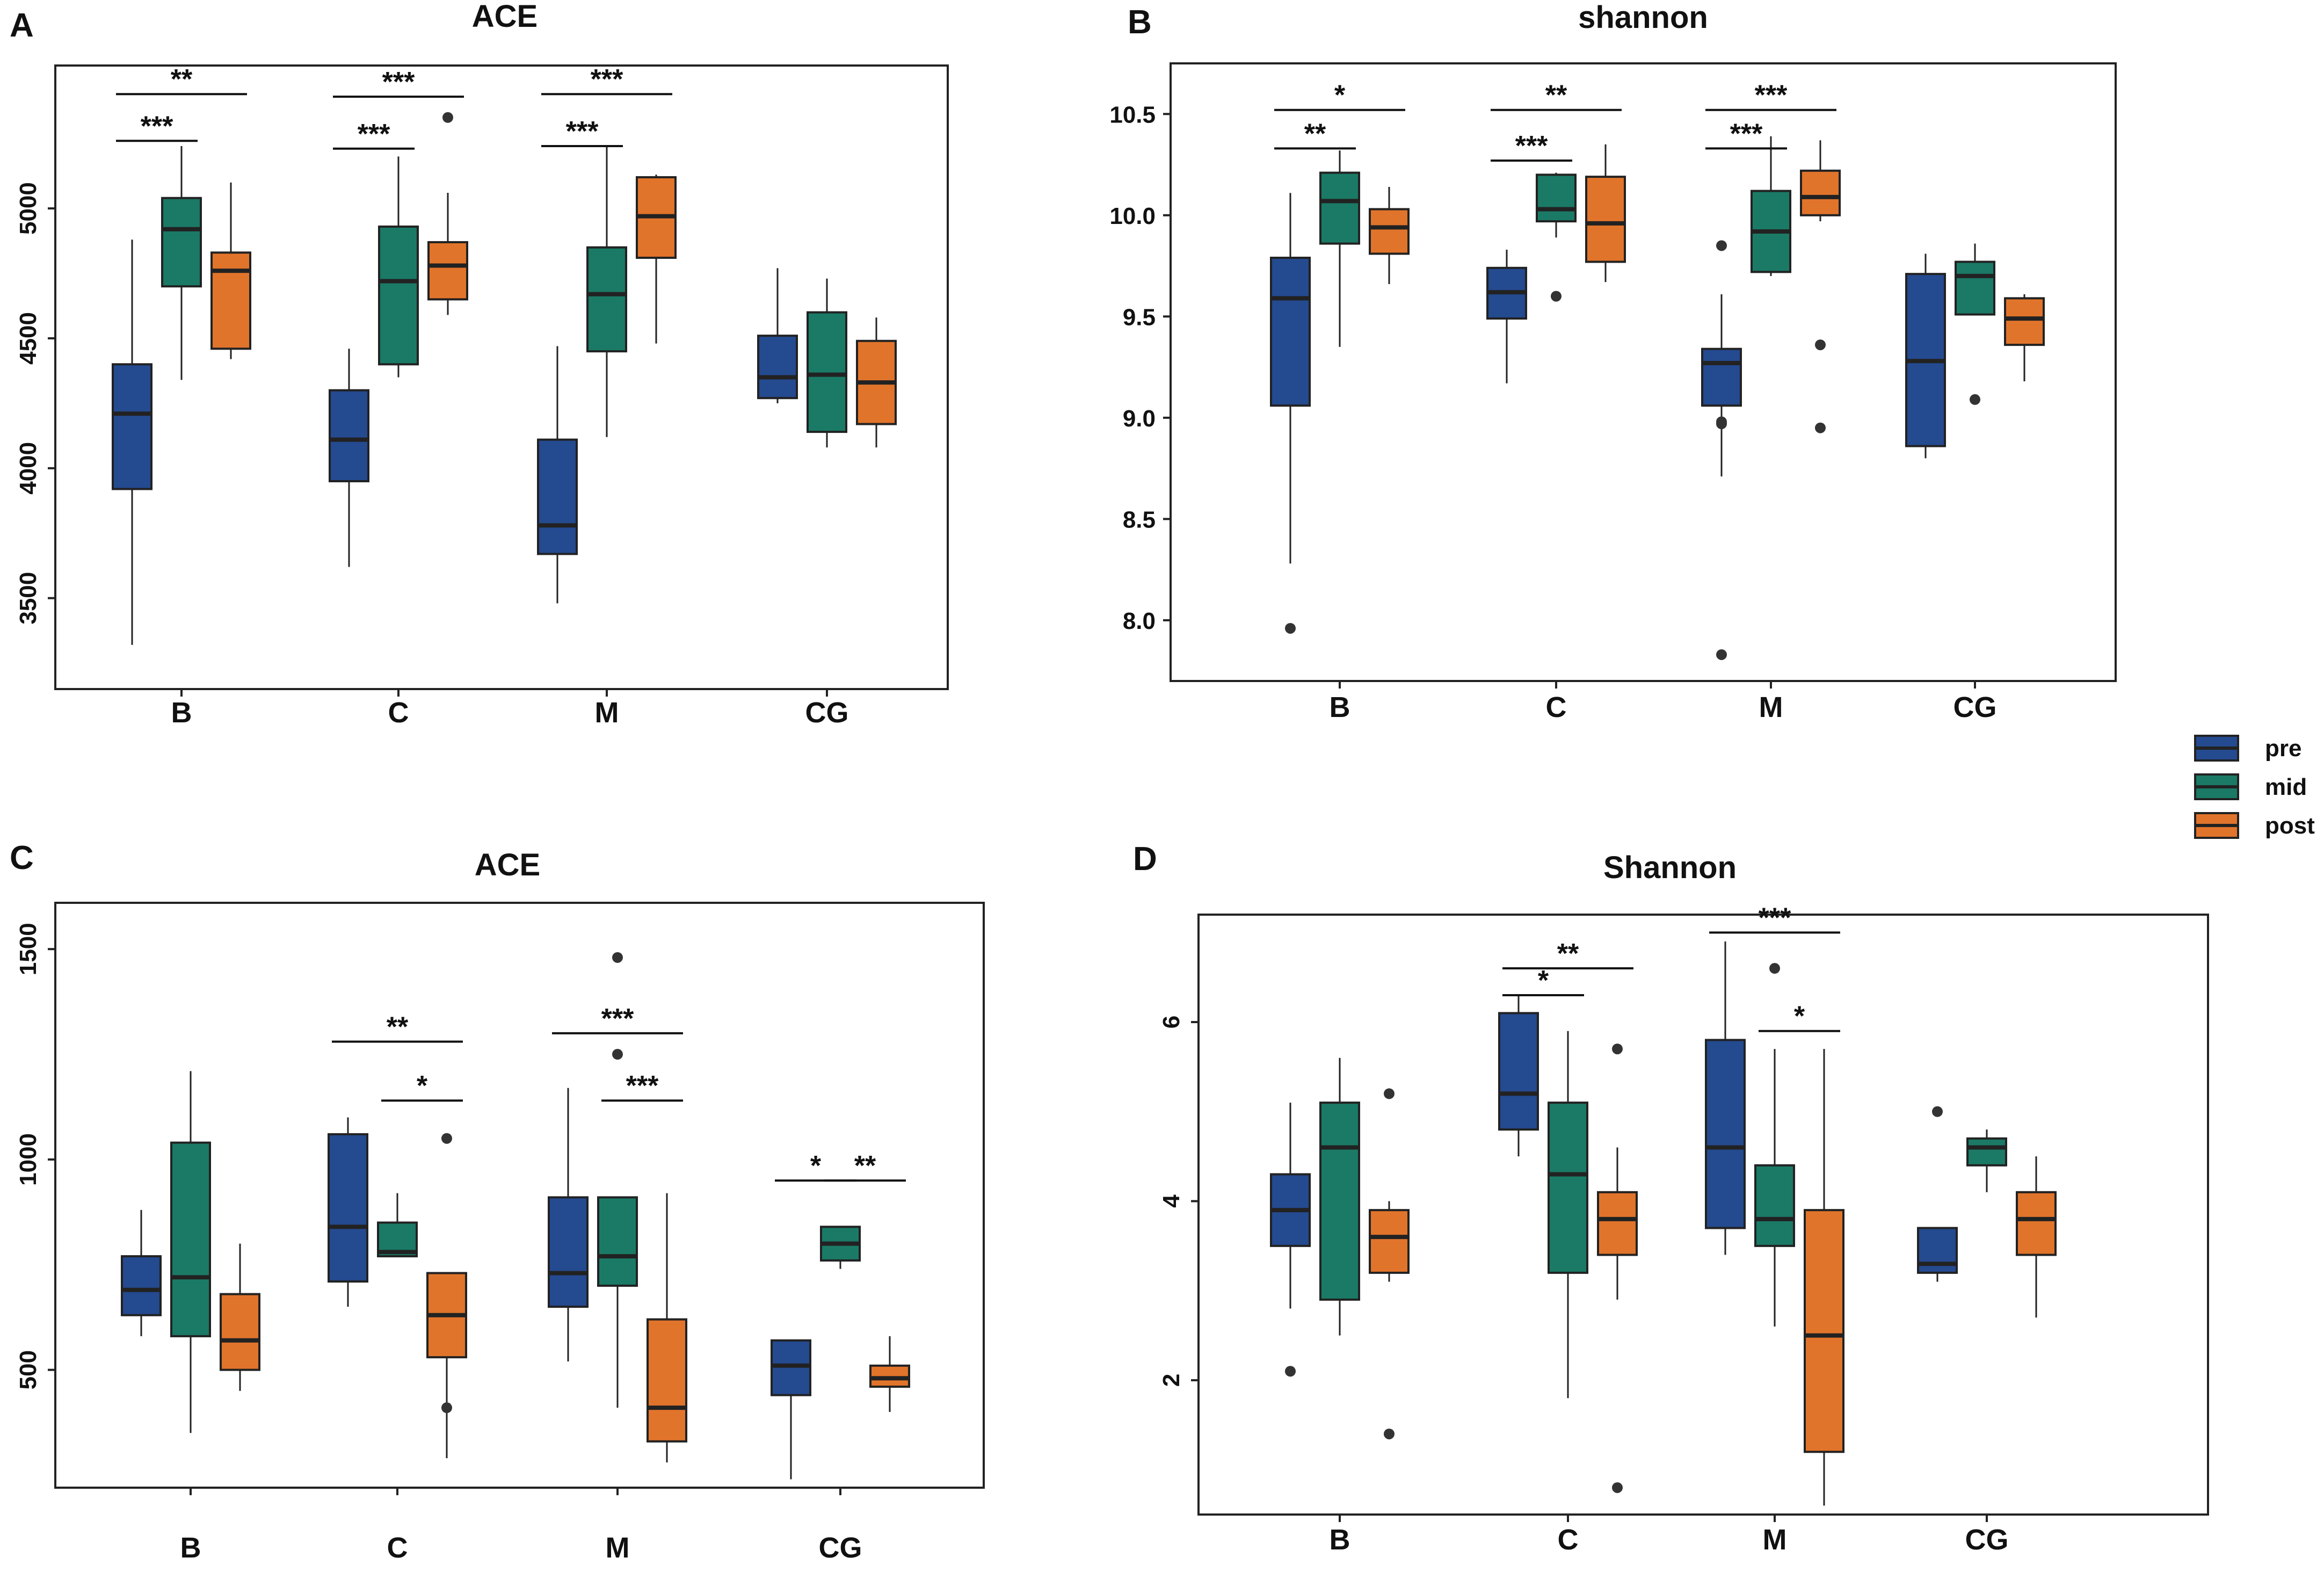  Describe the element at coordinates (2290, 826) in the screenshot. I see `legend-label: post` at that location.